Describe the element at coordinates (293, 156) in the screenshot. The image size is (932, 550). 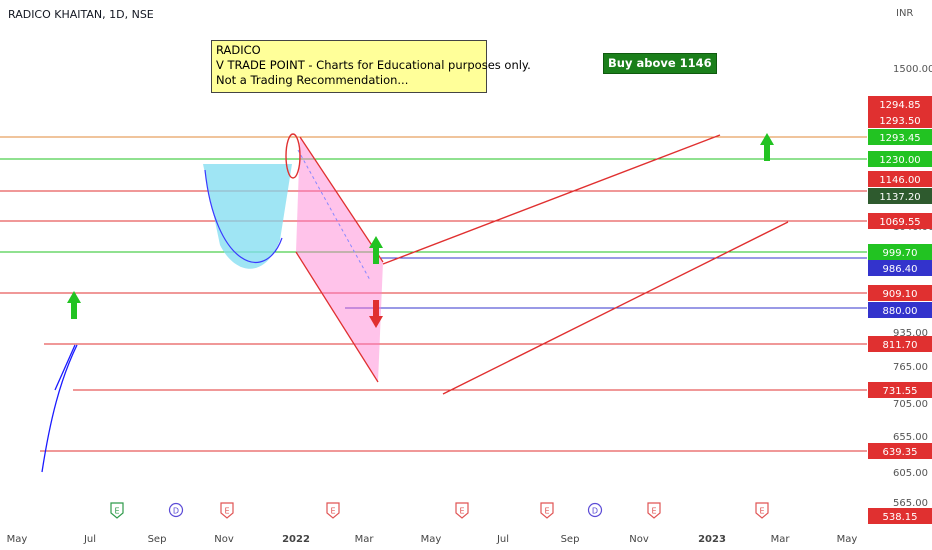
I see `top-circle` at that location.